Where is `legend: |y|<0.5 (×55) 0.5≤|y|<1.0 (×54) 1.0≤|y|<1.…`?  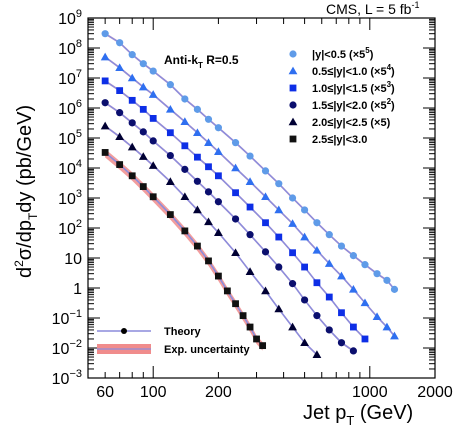 legend: |y|<0.5 (×55) 0.5≤|y|<1.0 (×54) 1.0≤|y|<1.… is located at coordinates (341, 96).